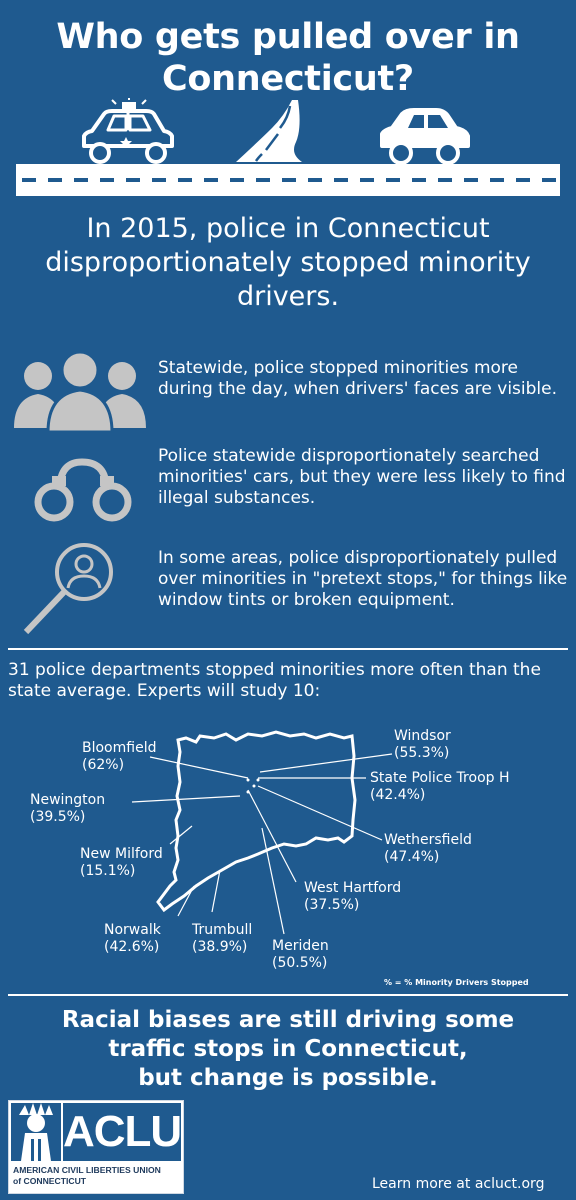 The width and height of the screenshot is (576, 1200). What do you see at coordinates (128, 131) in the screenshot?
I see `police-car-icon` at bounding box center [128, 131].